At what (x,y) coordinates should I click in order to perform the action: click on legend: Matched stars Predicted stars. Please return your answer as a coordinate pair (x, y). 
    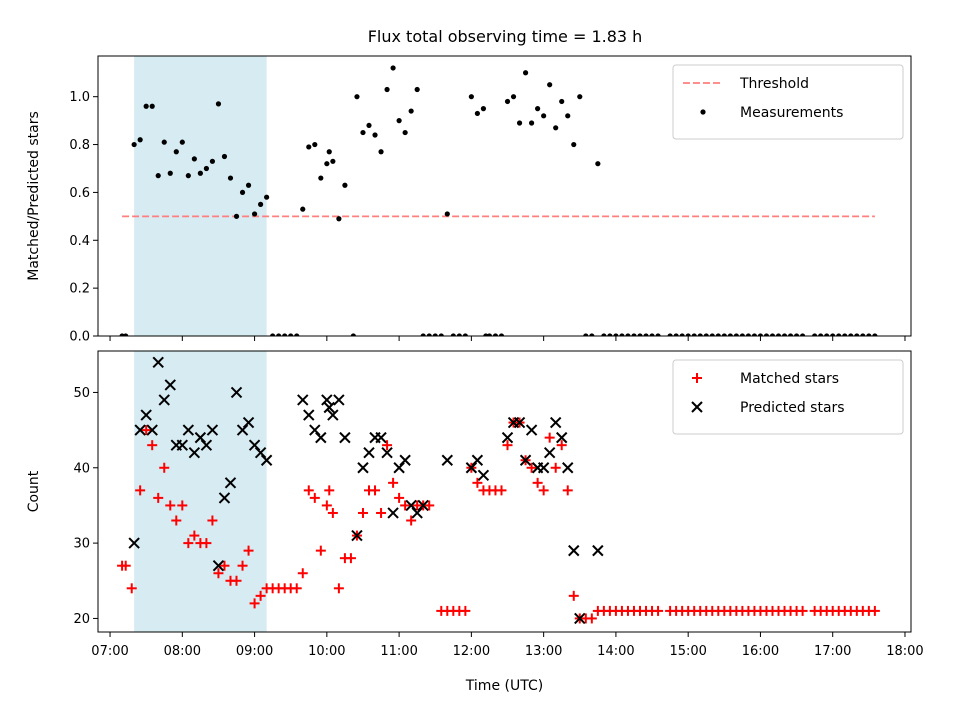
    Looking at the image, I should click on (788, 397).